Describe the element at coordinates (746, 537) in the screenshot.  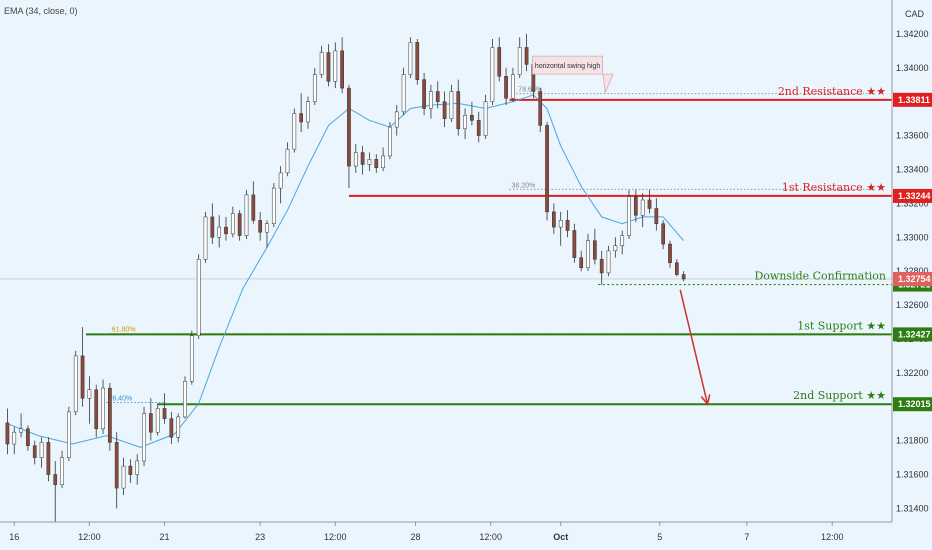
I see `x-tick-label: 7` at that location.